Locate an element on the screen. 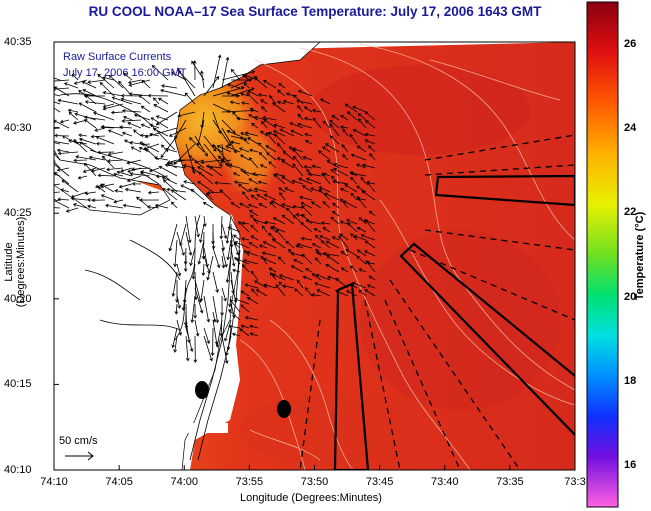 The width and height of the screenshot is (651, 511). x-tick-label: 73:3 is located at coordinates (575, 482).